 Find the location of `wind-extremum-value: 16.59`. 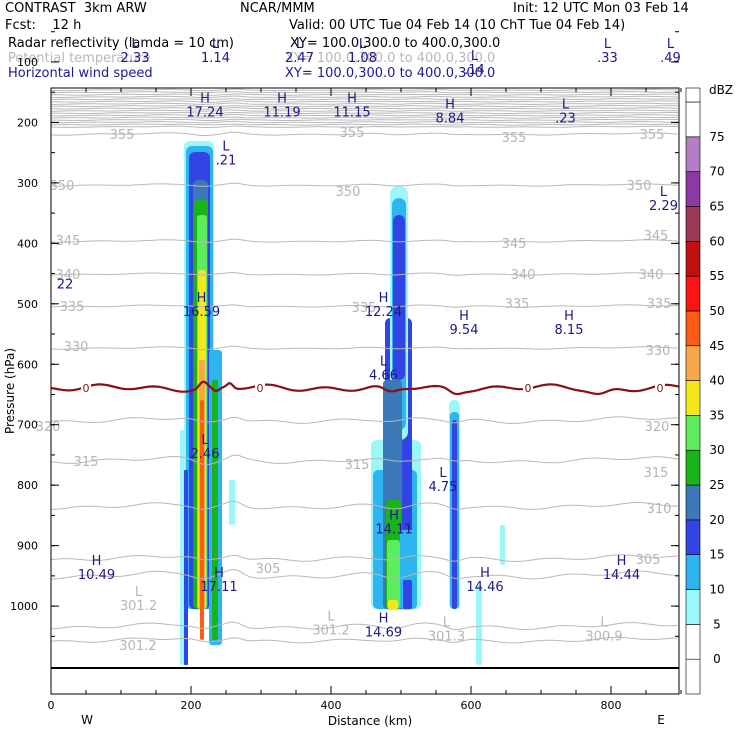

wind-extremum-value: 16.59 is located at coordinates (201, 312).